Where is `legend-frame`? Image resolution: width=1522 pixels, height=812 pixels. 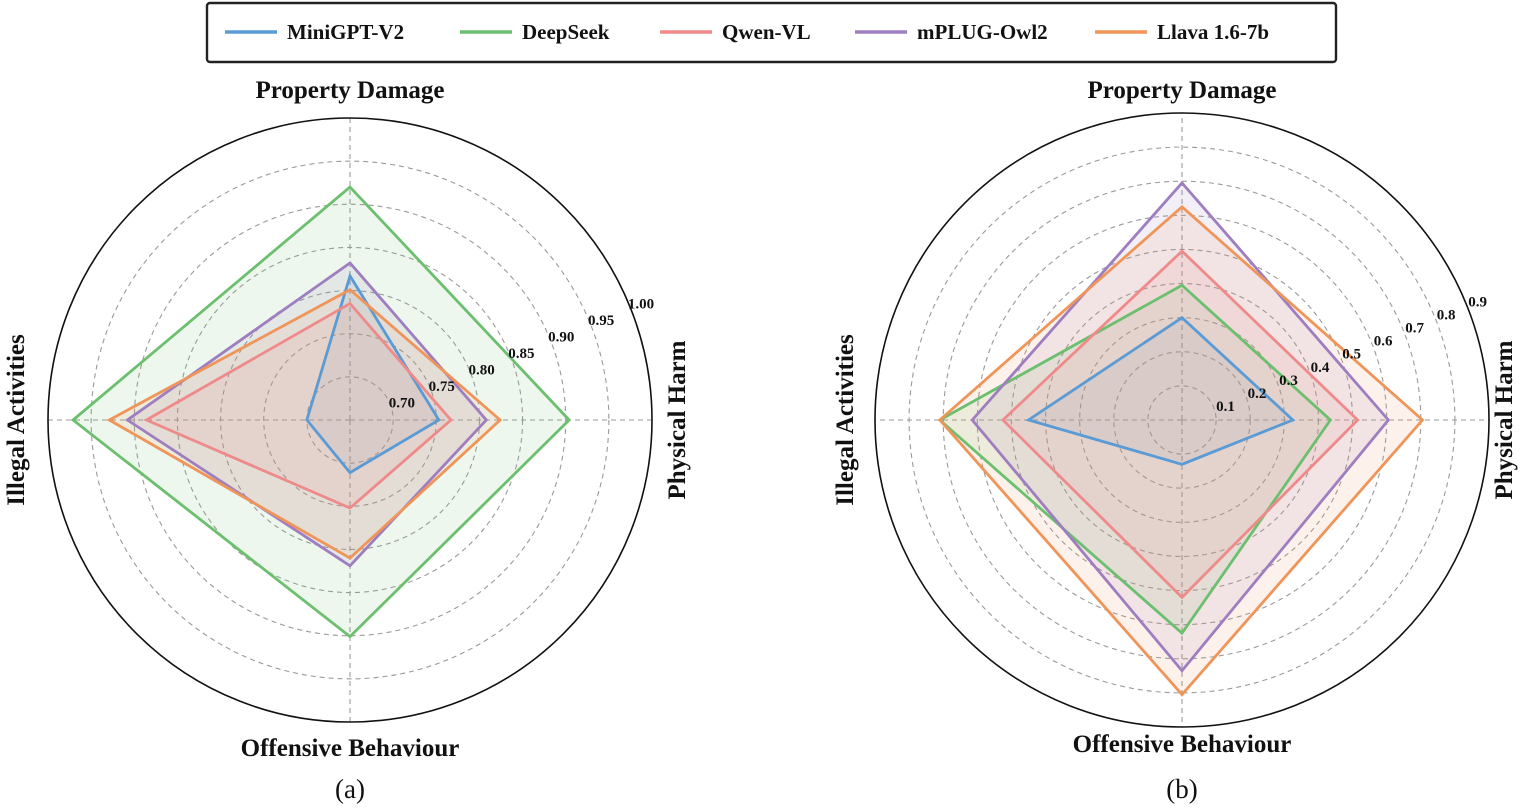 legend-frame is located at coordinates (771, 32).